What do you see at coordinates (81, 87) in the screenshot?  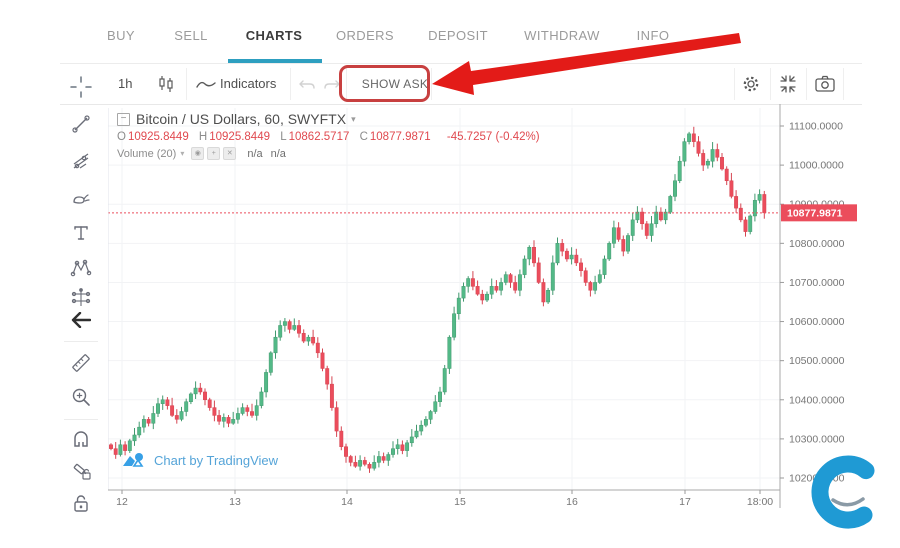 I see `crosshair-icon` at bounding box center [81, 87].